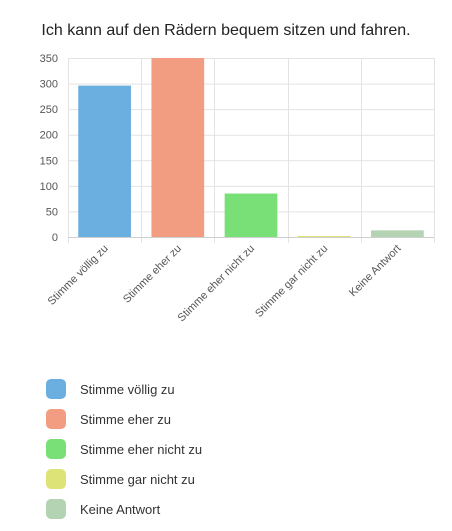 The width and height of the screenshot is (452, 531). I want to click on x-tick-label: Keine Antwort, so click(375, 271).